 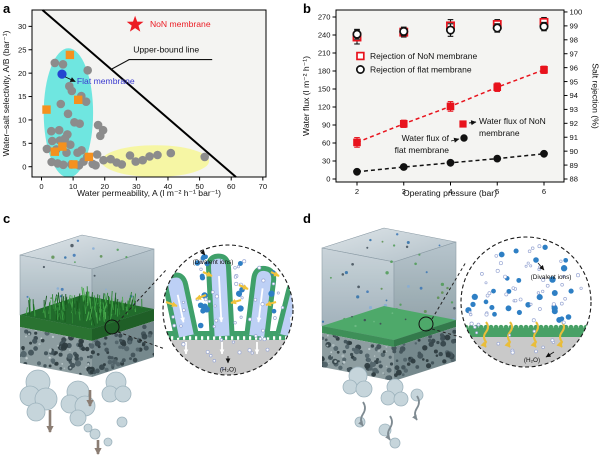 I want to click on point-Rejection of flat membrane, so click(x=404, y=31).